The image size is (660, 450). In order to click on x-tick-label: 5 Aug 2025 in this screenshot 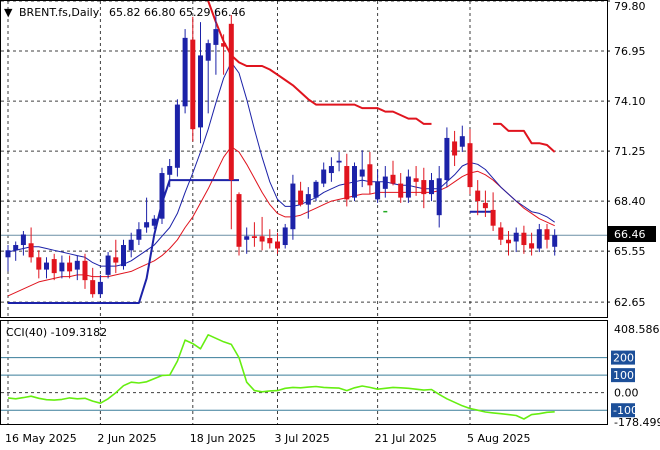, I will do `click(498, 438)`.